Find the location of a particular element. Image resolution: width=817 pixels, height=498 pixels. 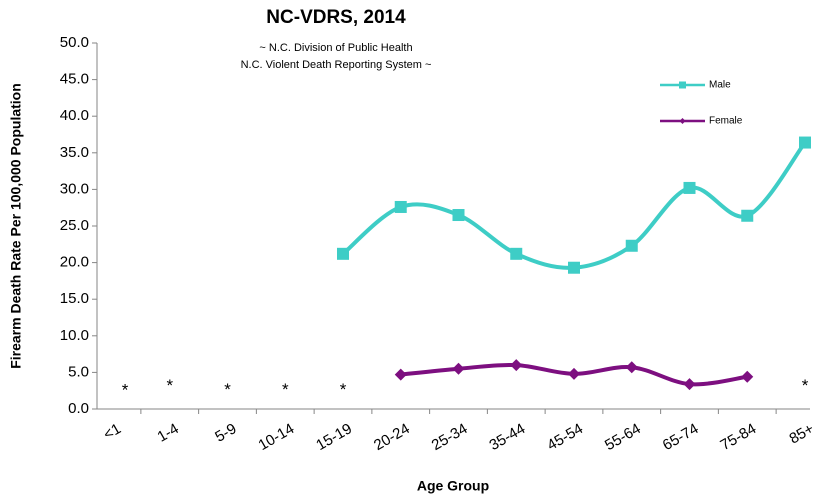

y-tick-label: 50.0 is located at coordinates (74, 42).